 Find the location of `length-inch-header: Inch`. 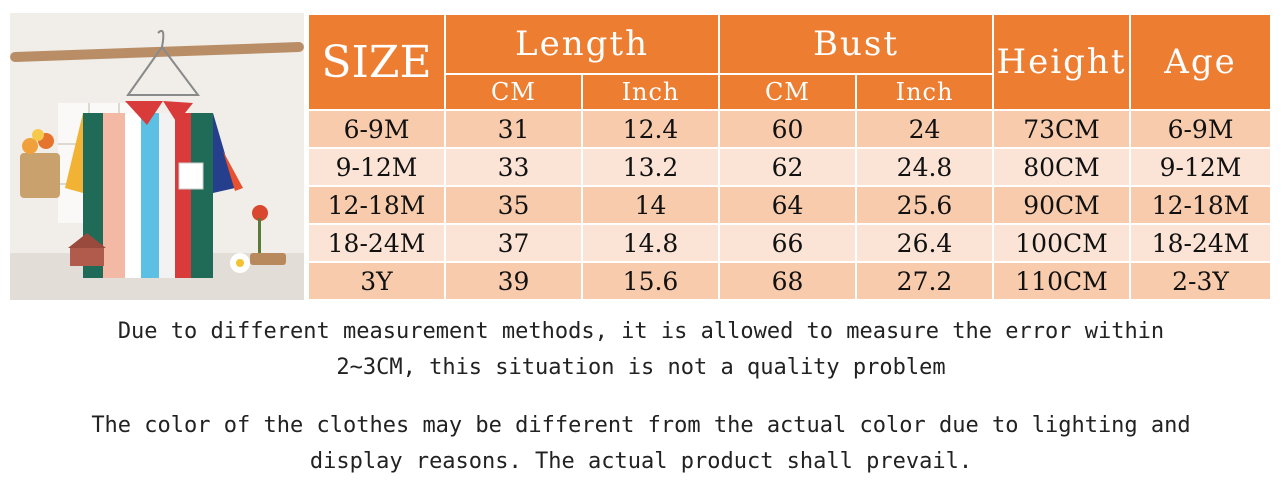

length-inch-header: Inch is located at coordinates (650, 92).